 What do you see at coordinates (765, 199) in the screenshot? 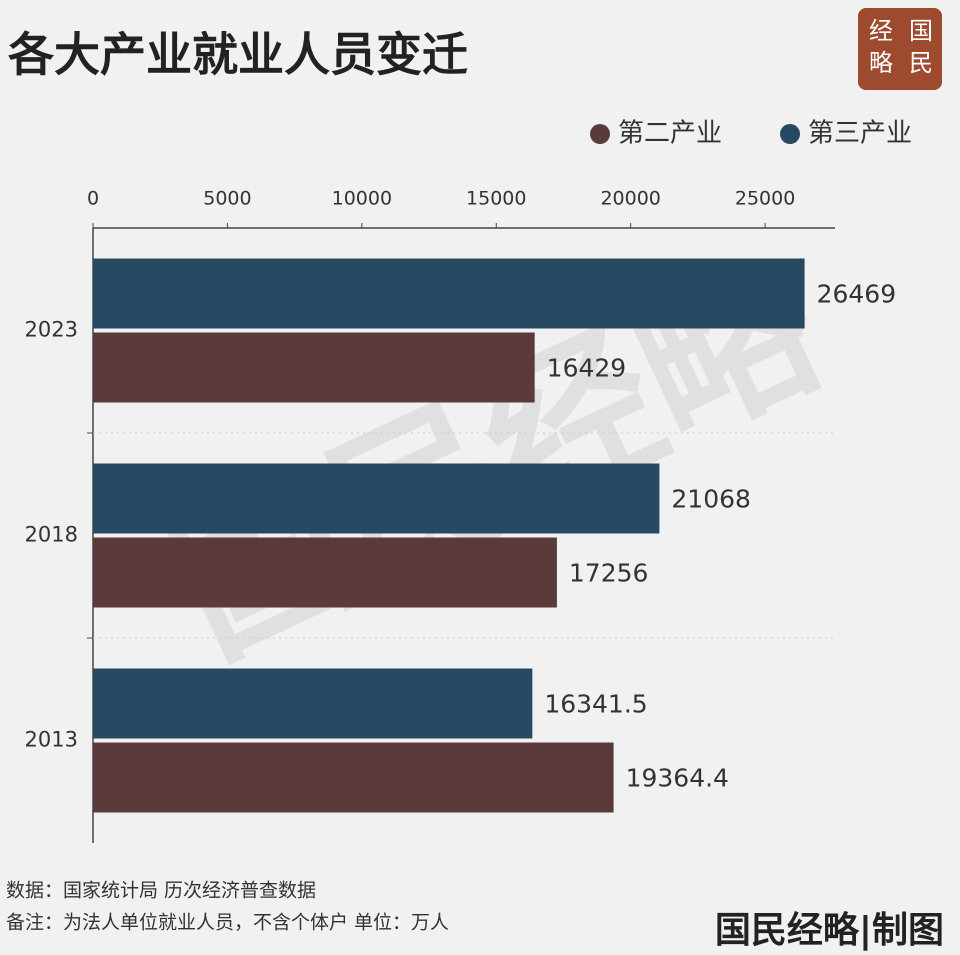
I see `x-tick-label: 25000` at bounding box center [765, 199].